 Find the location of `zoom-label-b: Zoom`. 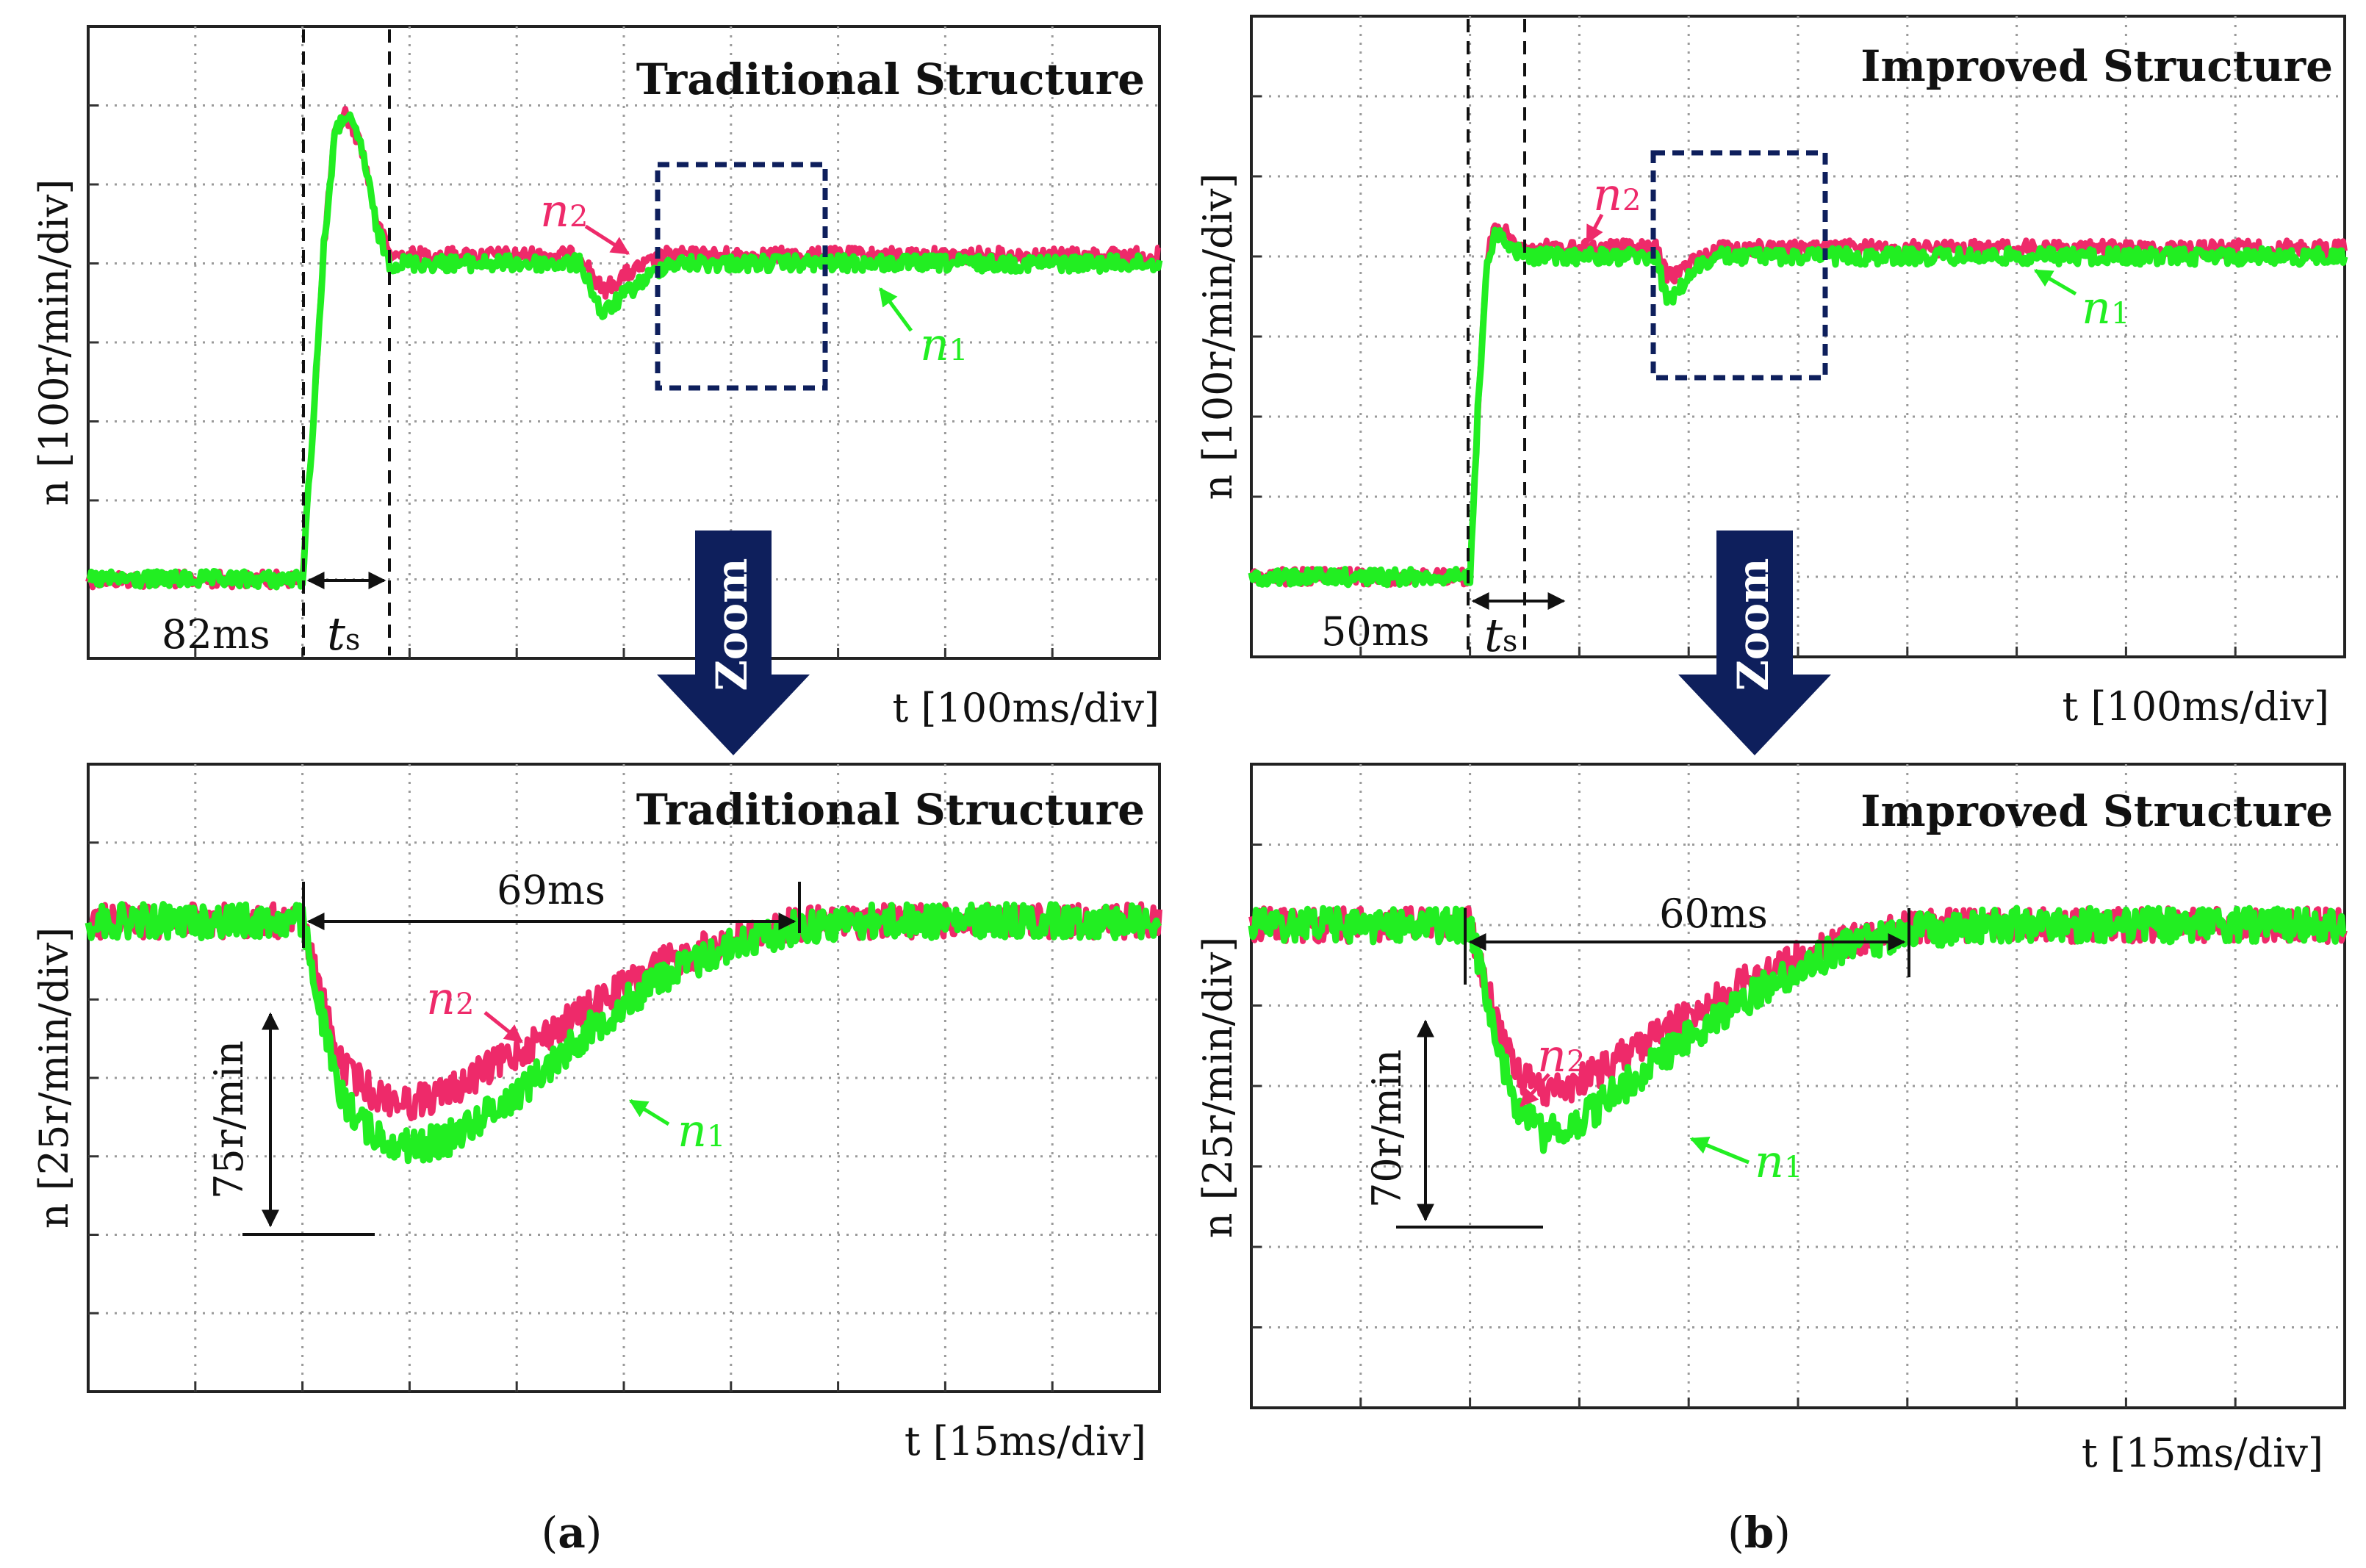

zoom-label-b: Zoom is located at coordinates (1753, 625).